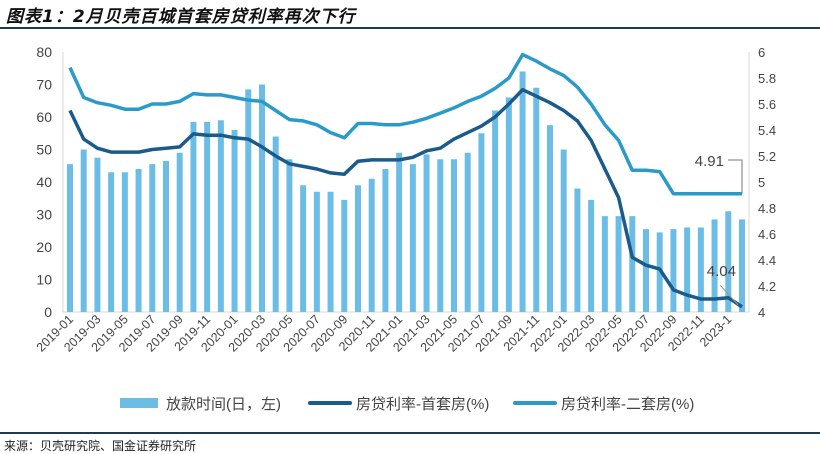 The width and height of the screenshot is (820, 454). Describe the element at coordinates (139, 403) in the screenshot. I see `legend-swatch-bar` at that location.